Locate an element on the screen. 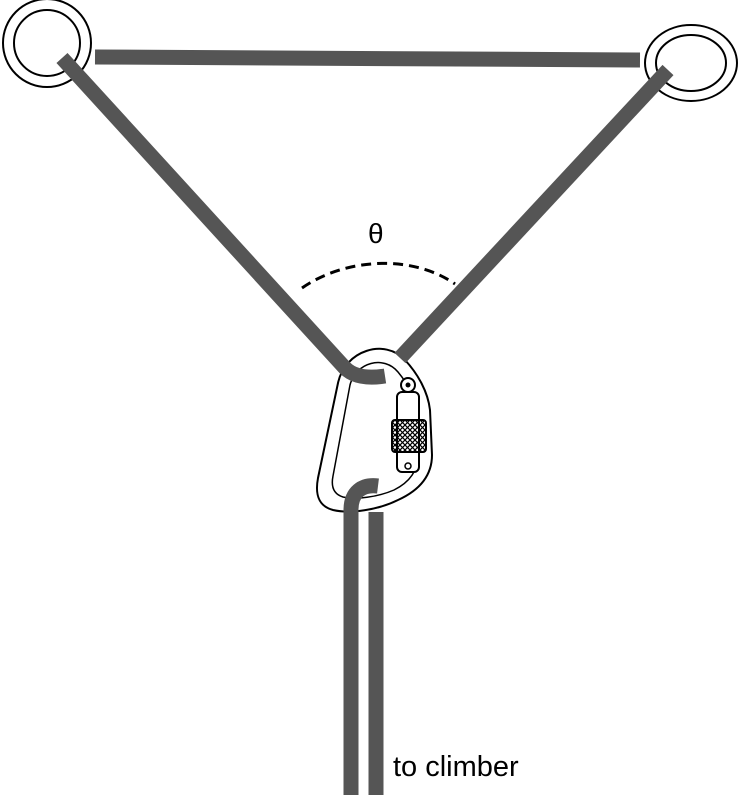 This screenshot has height=795, width=741. angle-arc is located at coordinates (378, 276).